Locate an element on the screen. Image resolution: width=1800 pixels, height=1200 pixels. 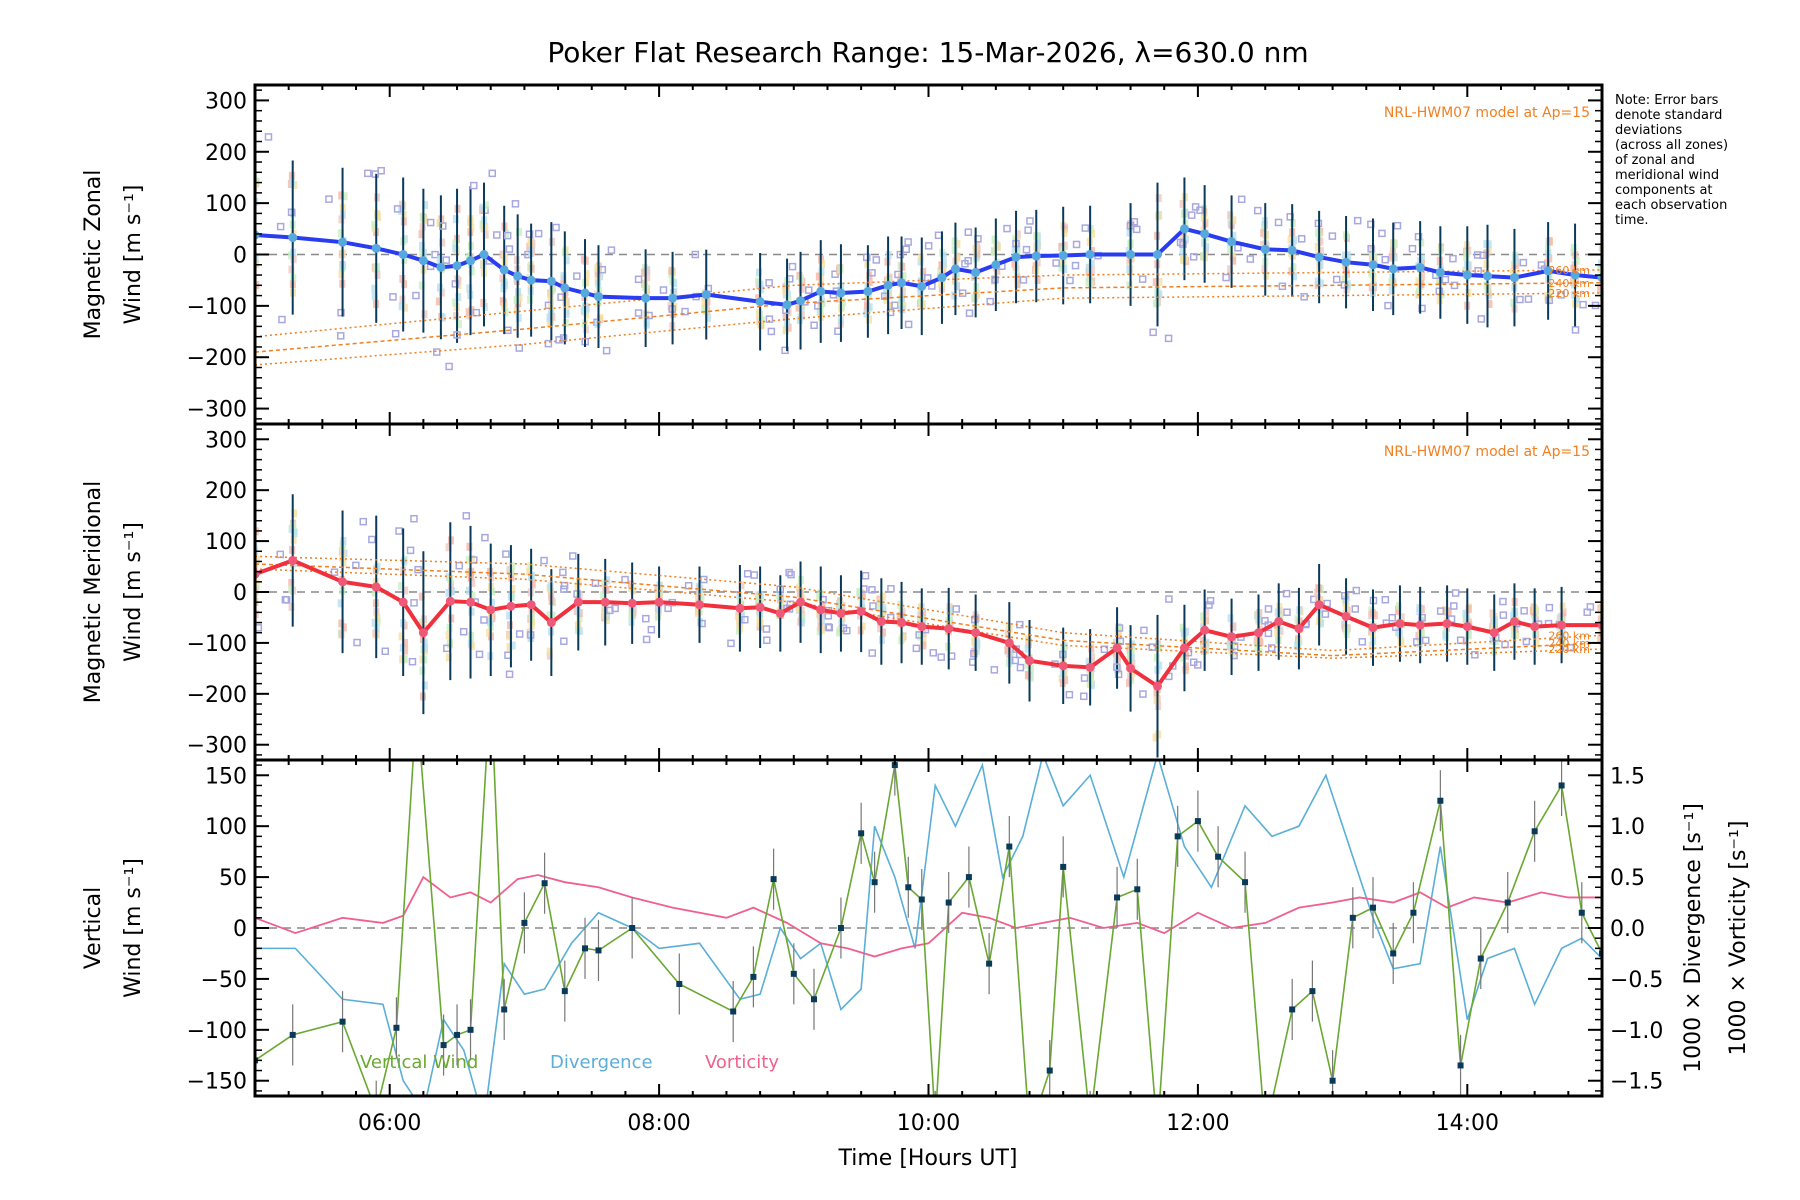
x-axis-title: Time [Hours UT] is located at coordinates (928, 1158).